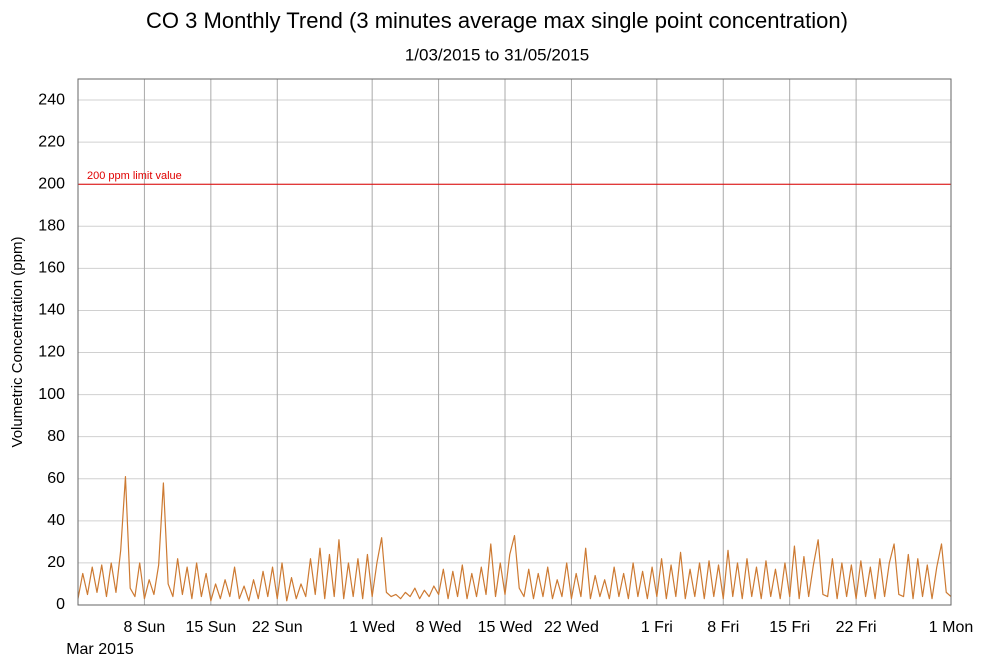 Image resolution: width=982 pixels, height=661 pixels. Describe the element at coordinates (723, 627) in the screenshot. I see `x-tick-label: 8 Fri` at that location.